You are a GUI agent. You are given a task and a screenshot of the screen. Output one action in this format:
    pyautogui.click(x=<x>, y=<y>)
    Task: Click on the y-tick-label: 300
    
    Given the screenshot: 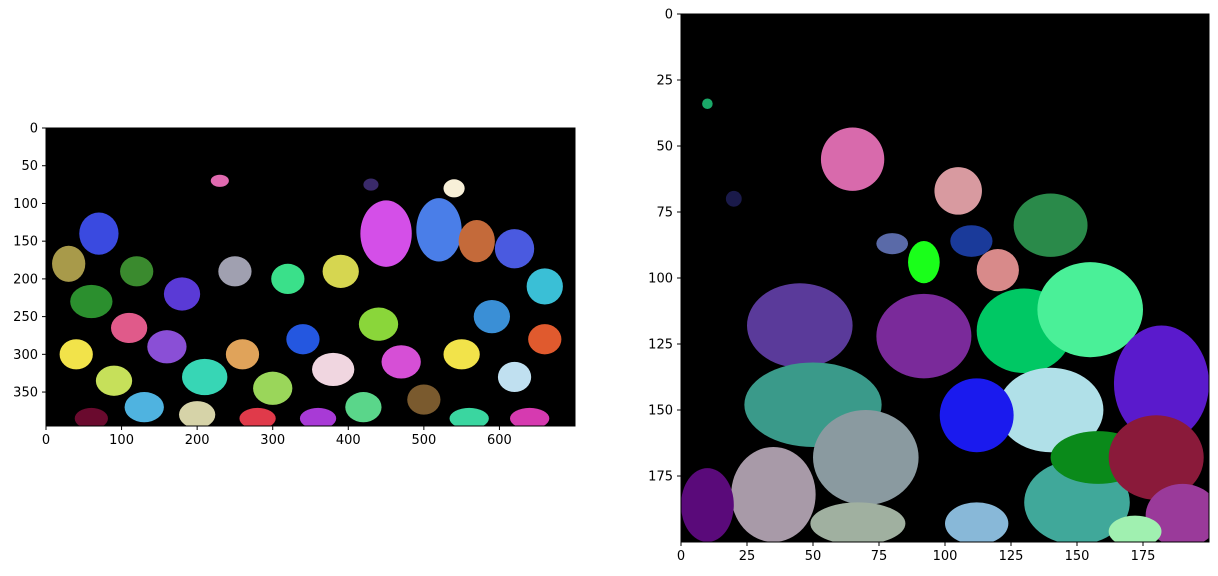 What is the action you would take?
    pyautogui.click(x=25, y=355)
    